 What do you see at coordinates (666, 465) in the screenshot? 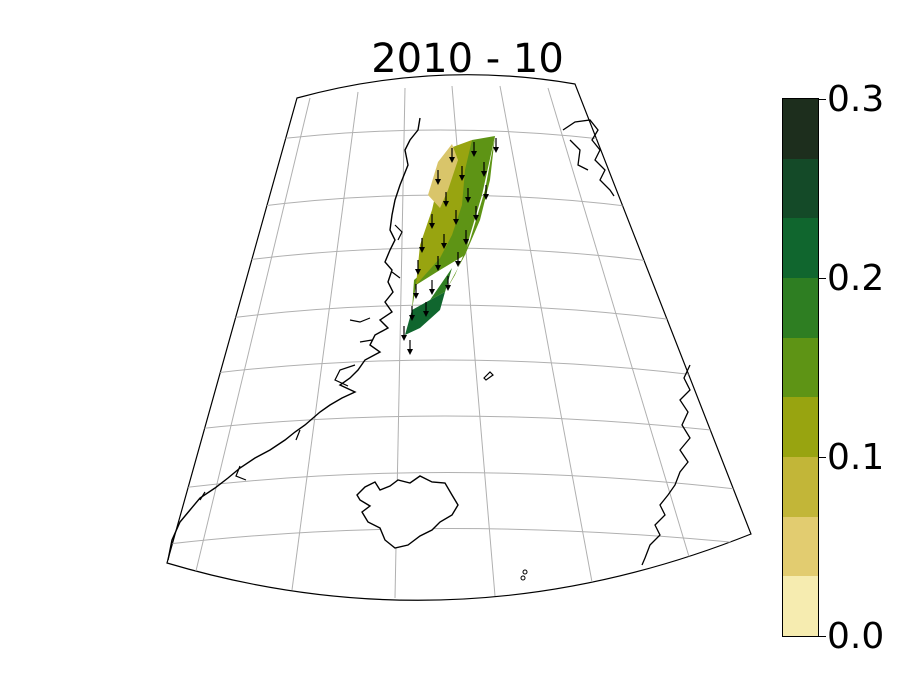
I see `norway-coastline` at bounding box center [666, 465].